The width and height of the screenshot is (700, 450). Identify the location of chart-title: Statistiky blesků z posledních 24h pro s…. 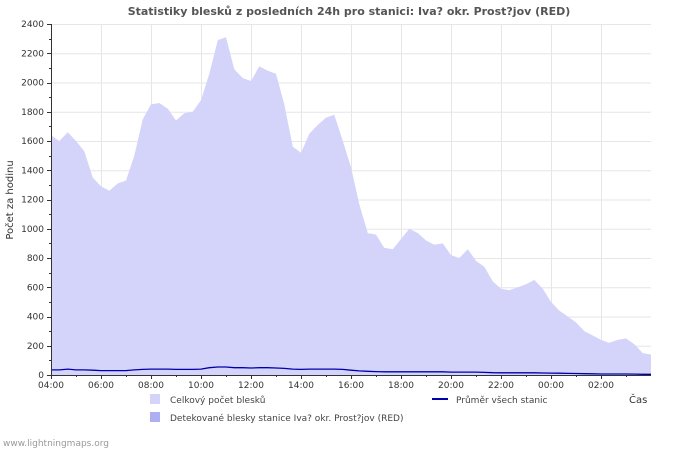
(349, 11).